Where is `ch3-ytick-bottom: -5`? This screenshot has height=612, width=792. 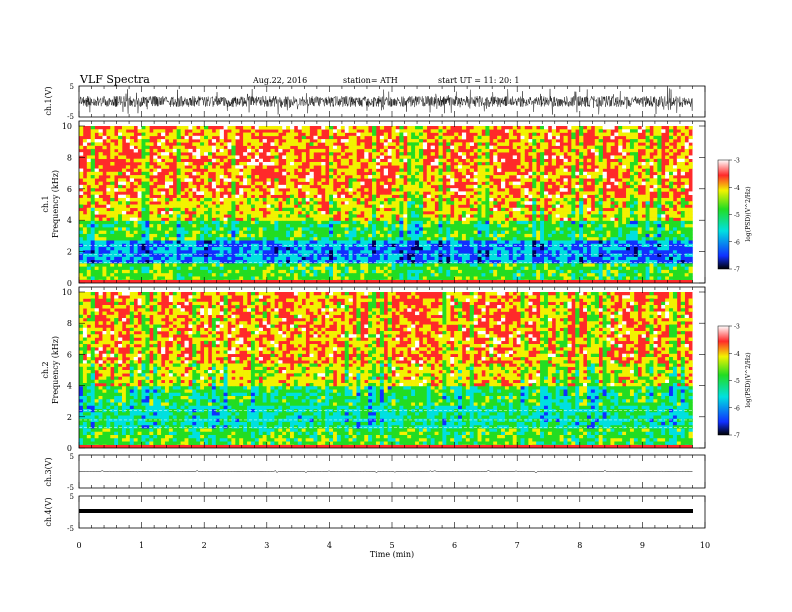
ch3-ytick-bottom: -5 is located at coordinates (70, 488).